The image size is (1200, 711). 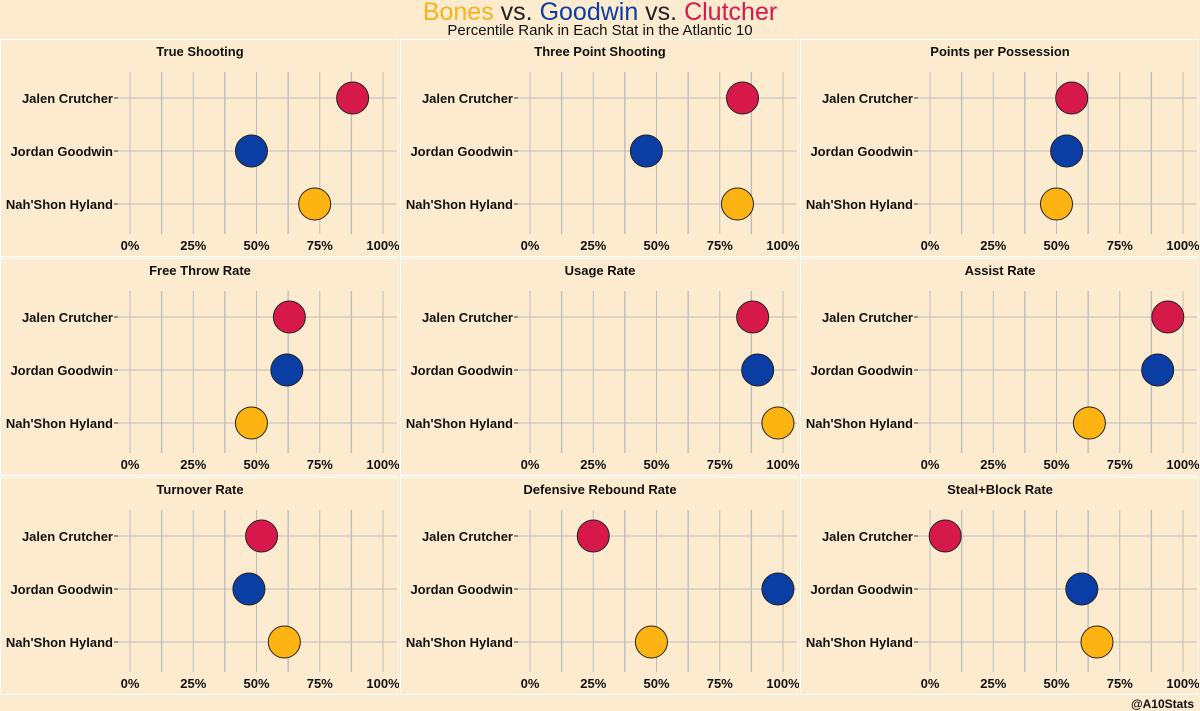 What do you see at coordinates (1000, 489) in the screenshot?
I see `panel-title: Steal+Block Rate` at bounding box center [1000, 489].